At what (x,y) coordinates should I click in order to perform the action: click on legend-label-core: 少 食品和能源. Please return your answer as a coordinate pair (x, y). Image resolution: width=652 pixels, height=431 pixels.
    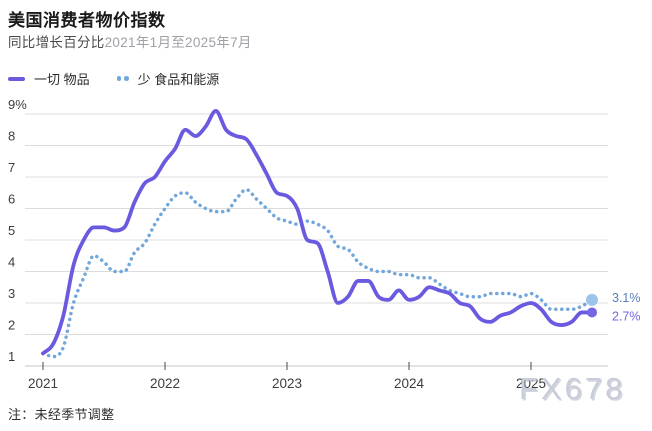
    Looking at the image, I should click on (178, 79).